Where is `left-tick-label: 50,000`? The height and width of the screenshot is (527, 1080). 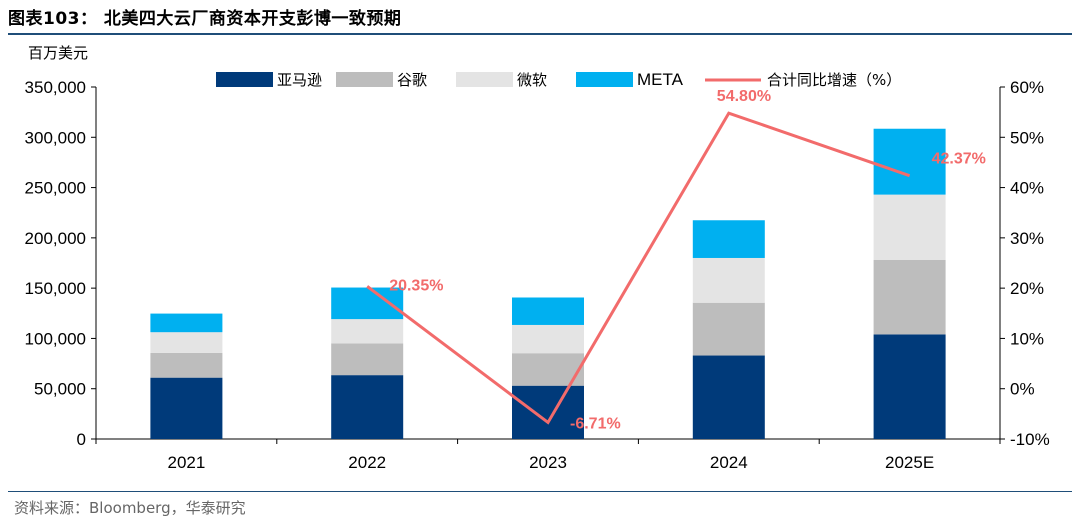
left-tick-label: 50,000 is located at coordinates (60, 389).